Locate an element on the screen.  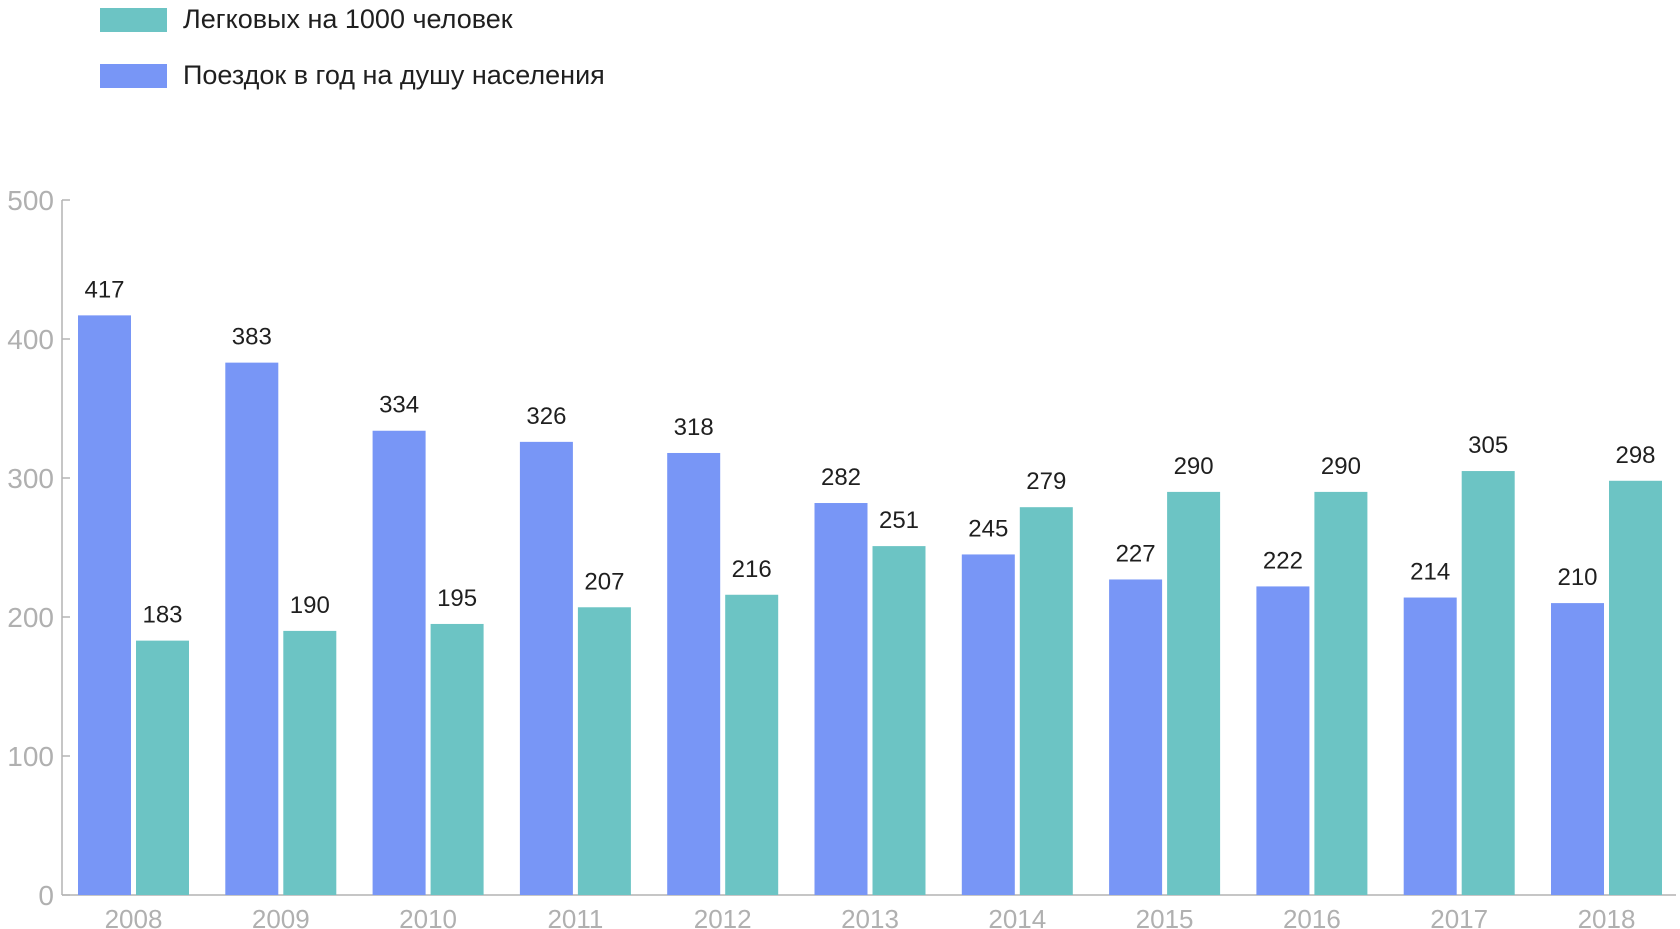
y-tick-label: 100 is located at coordinates (30, 756).